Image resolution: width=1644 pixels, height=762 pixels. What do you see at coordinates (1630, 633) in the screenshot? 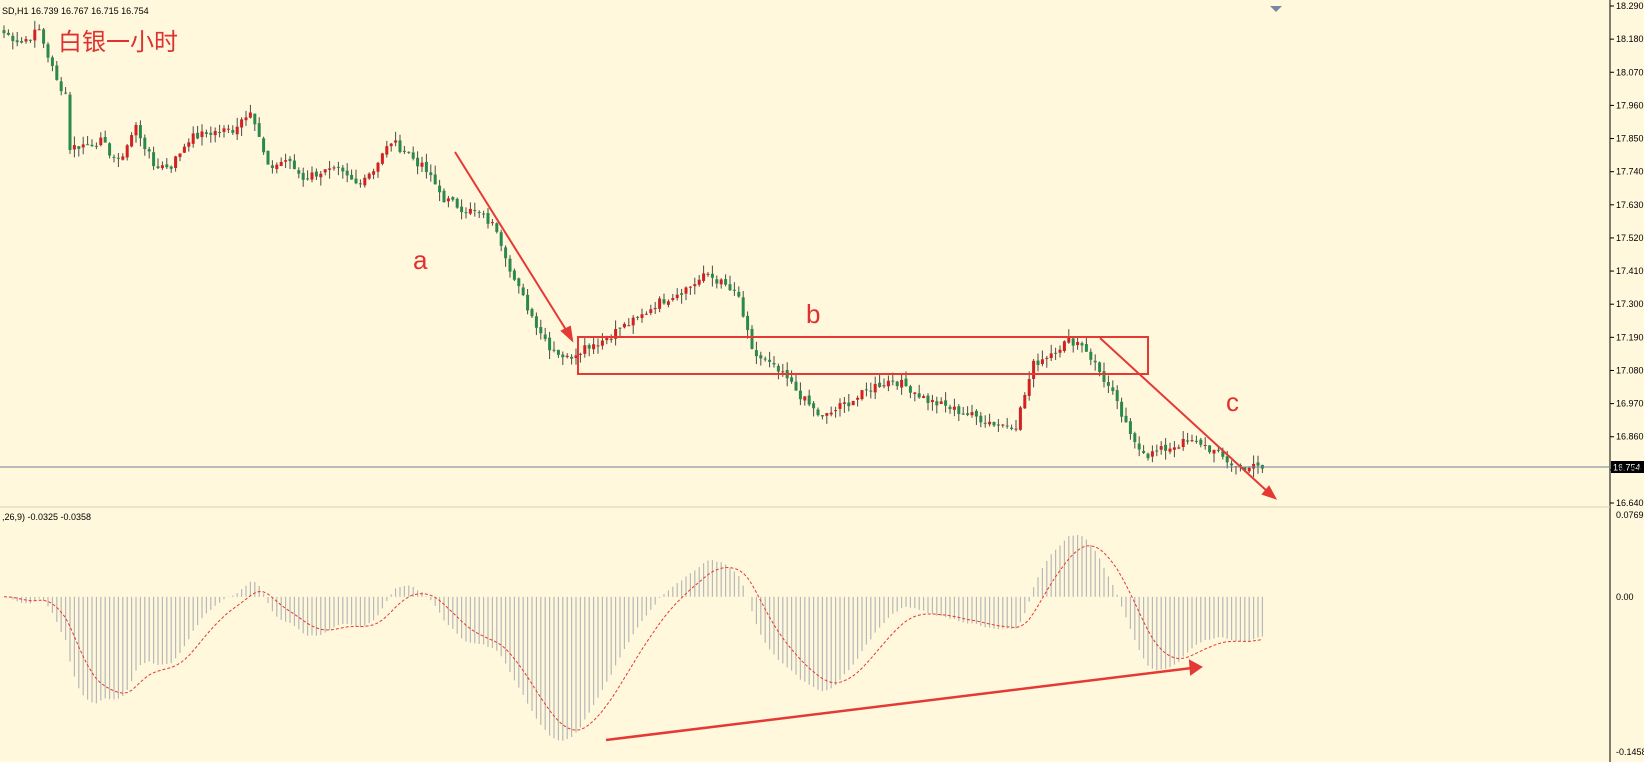
I see `macd-axis-ticks: 0.0769 0.00 -0.1458` at bounding box center [1630, 633].